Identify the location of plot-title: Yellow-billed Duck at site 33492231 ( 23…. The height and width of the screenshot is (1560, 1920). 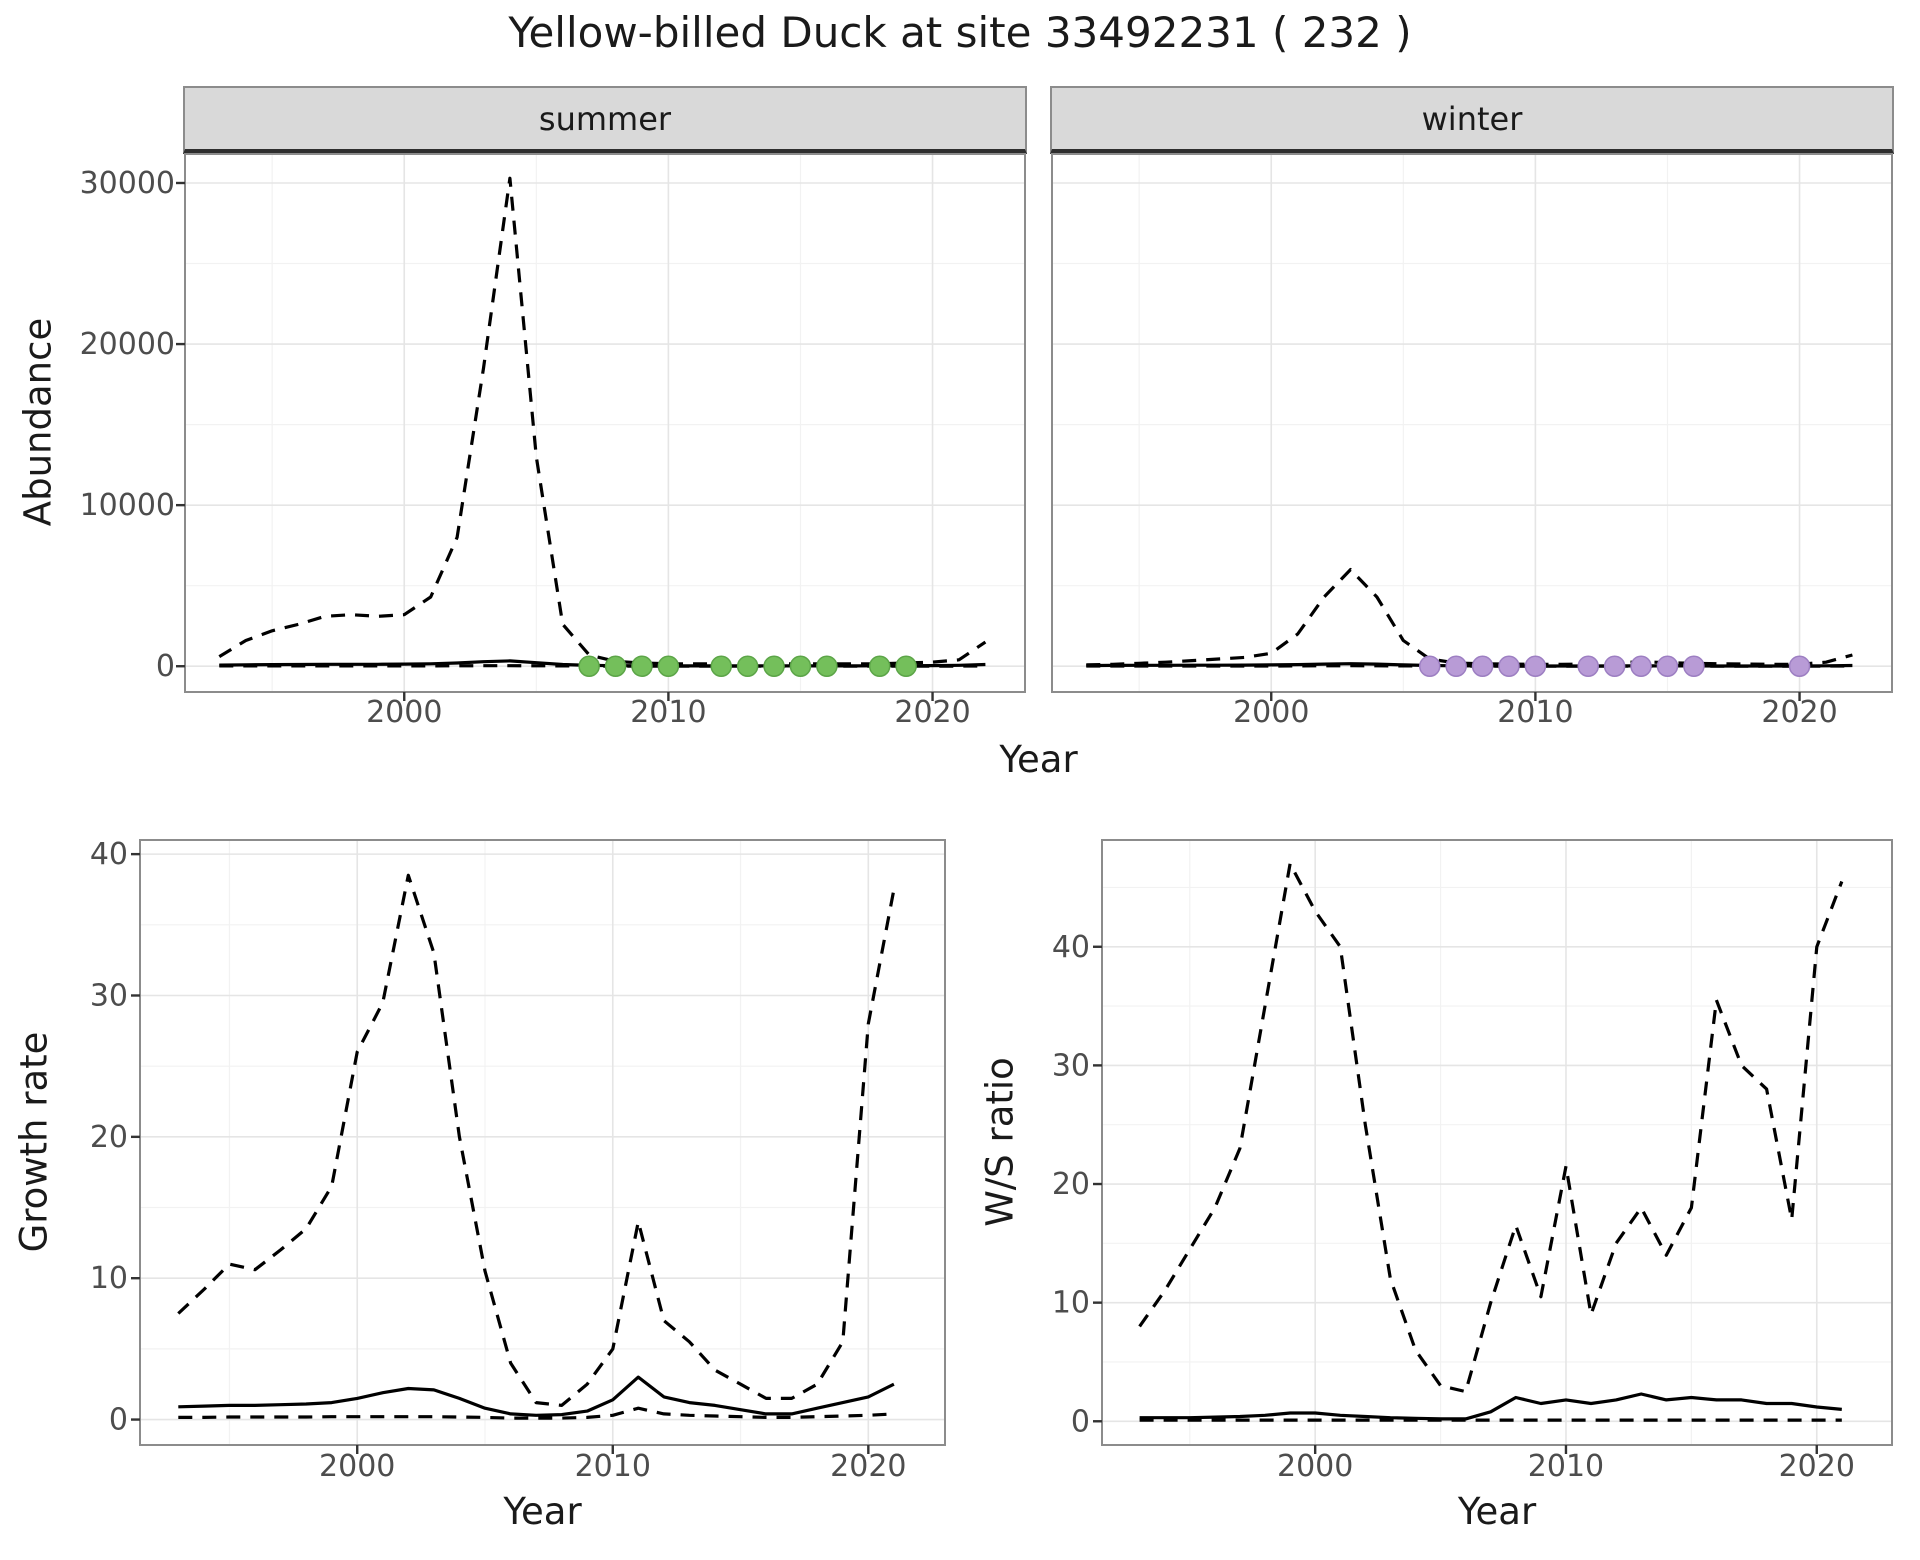
(960, 32).